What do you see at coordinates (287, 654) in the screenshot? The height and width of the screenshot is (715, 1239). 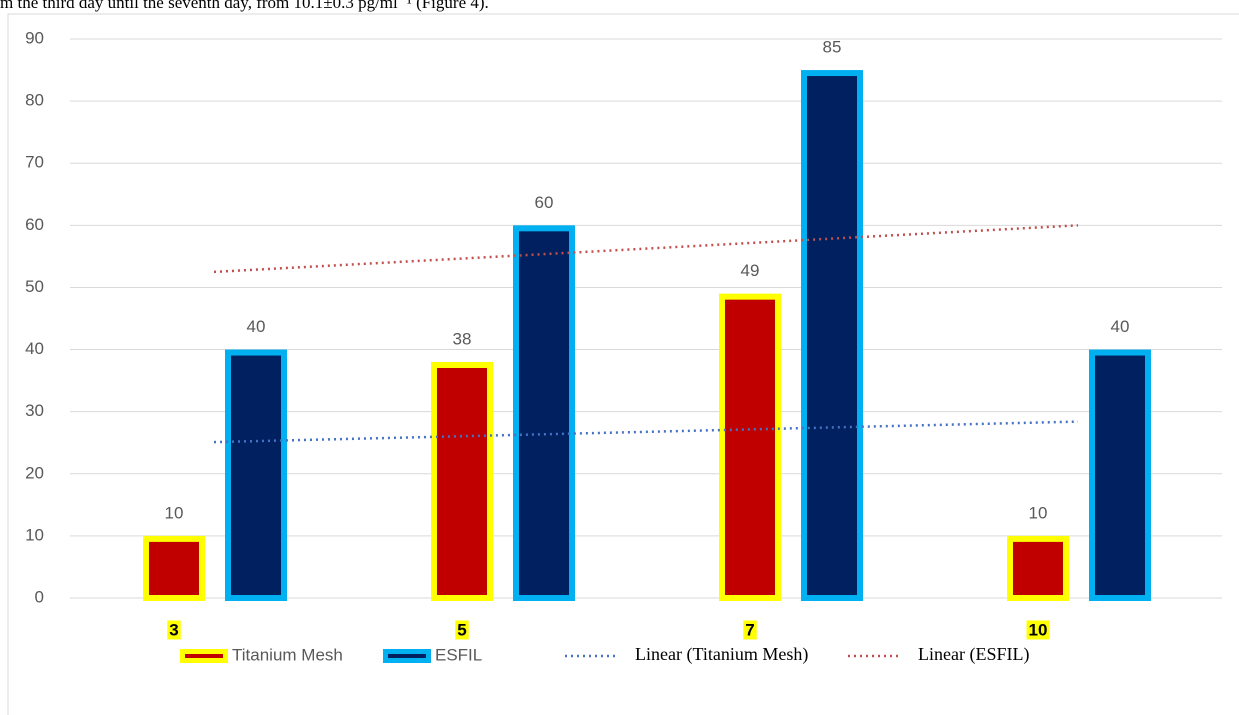 I see `legend-label: Titanium Mesh` at bounding box center [287, 654].